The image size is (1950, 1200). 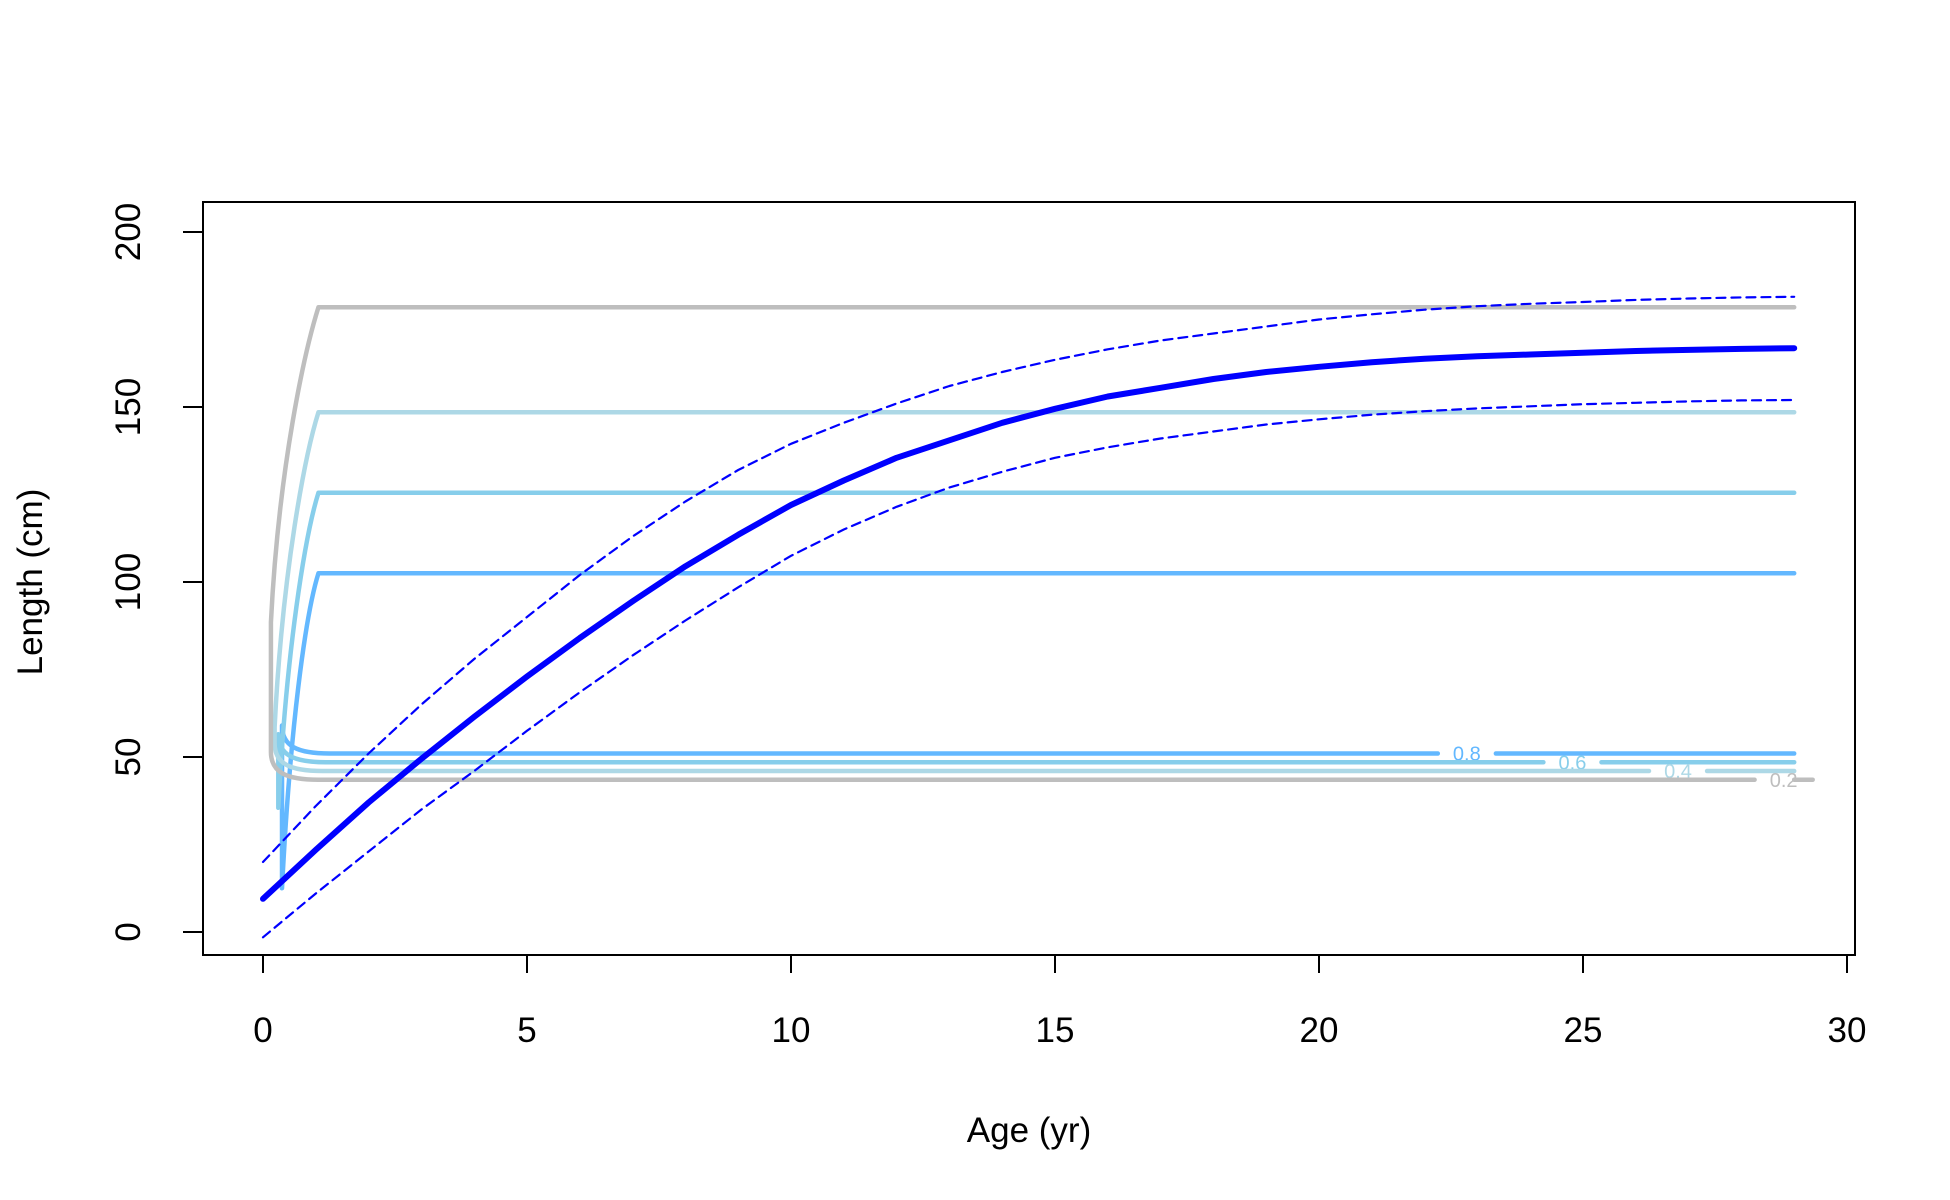 What do you see at coordinates (30, 582) in the screenshot?
I see `y-axis-label: Length (cm)` at bounding box center [30, 582].